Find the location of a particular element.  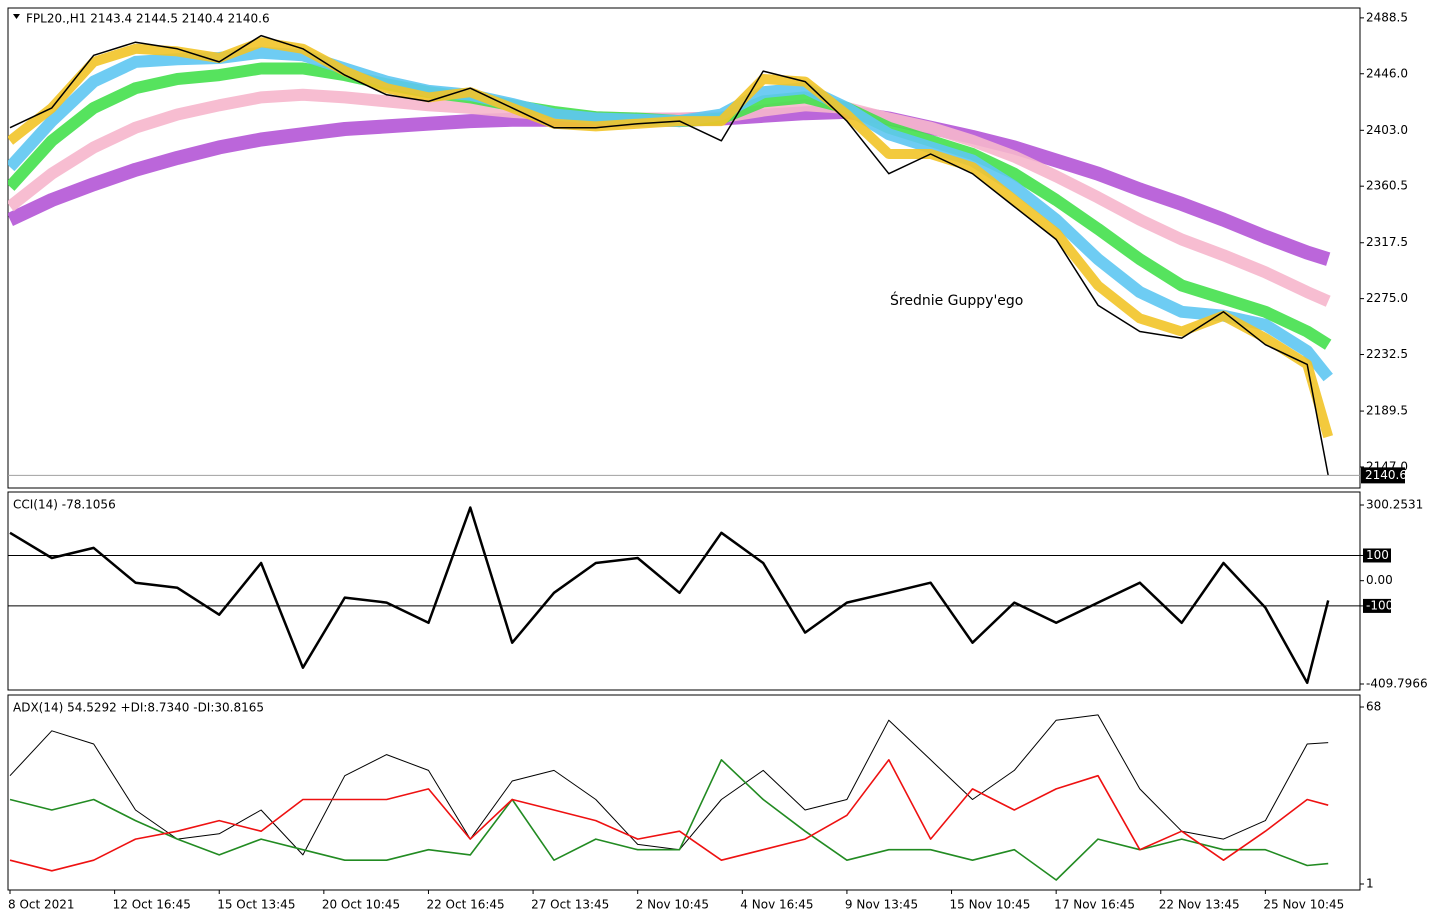

chart-title: FPL20.,H1 2143.4 2144.5 2140.4 2140.6 is located at coordinates (148, 19).